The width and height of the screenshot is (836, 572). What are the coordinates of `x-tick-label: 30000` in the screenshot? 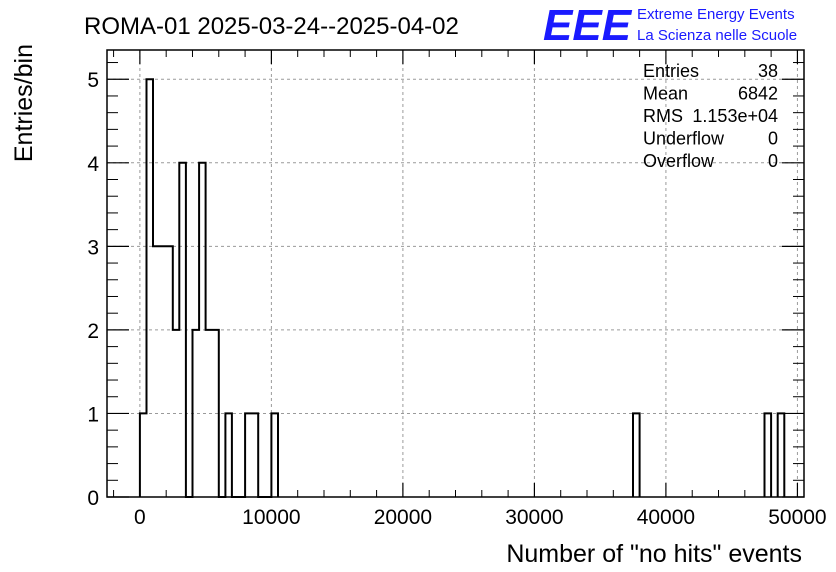 It's located at (534, 517).